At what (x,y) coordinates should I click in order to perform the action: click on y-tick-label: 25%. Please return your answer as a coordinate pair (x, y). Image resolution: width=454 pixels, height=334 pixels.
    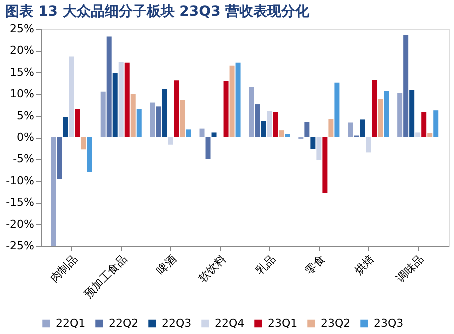
    Looking at the image, I should click on (22, 29).